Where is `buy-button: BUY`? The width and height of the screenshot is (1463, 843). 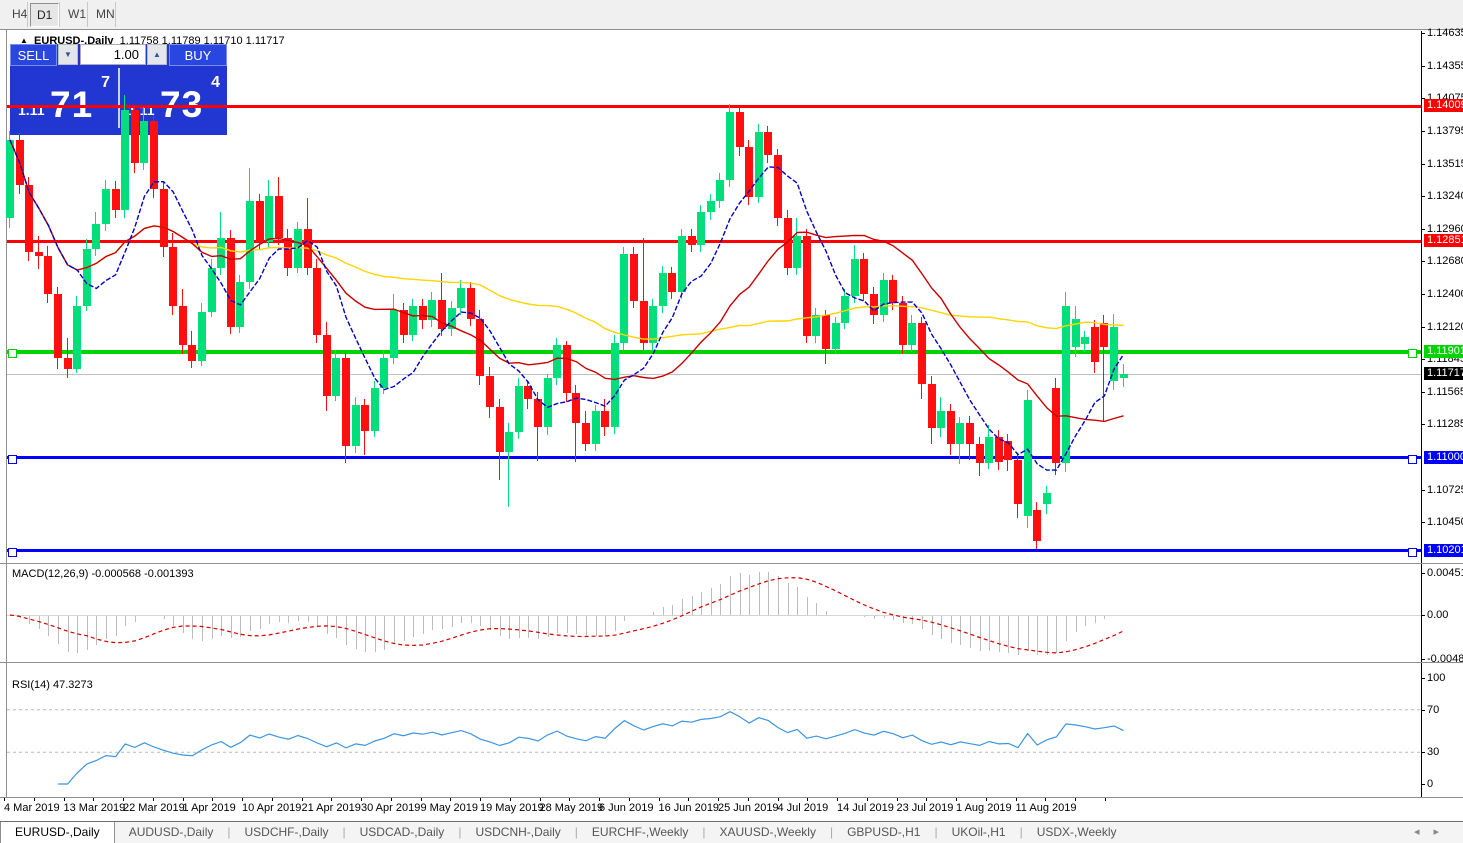
buy-button: BUY is located at coordinates (198, 55).